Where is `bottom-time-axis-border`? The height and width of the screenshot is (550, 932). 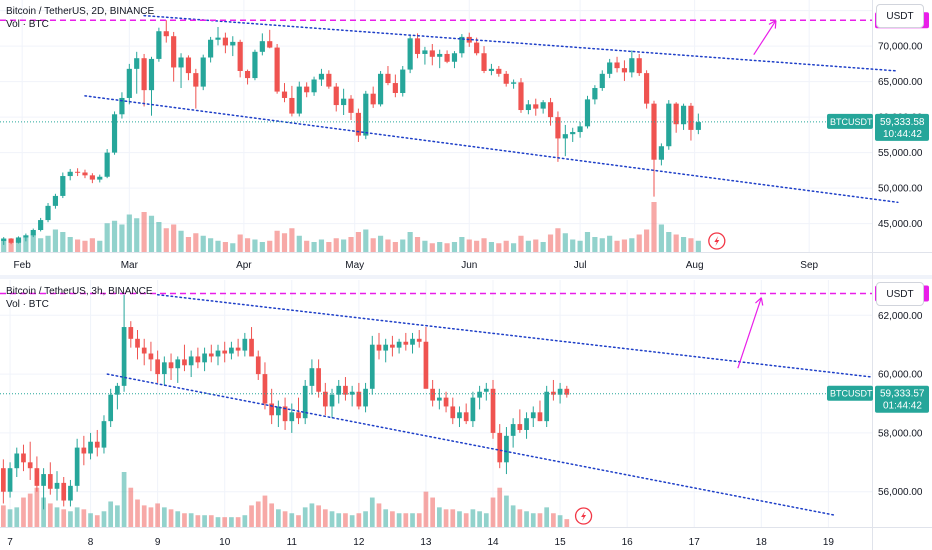
bottom-time-axis-border is located at coordinates (466, 527).